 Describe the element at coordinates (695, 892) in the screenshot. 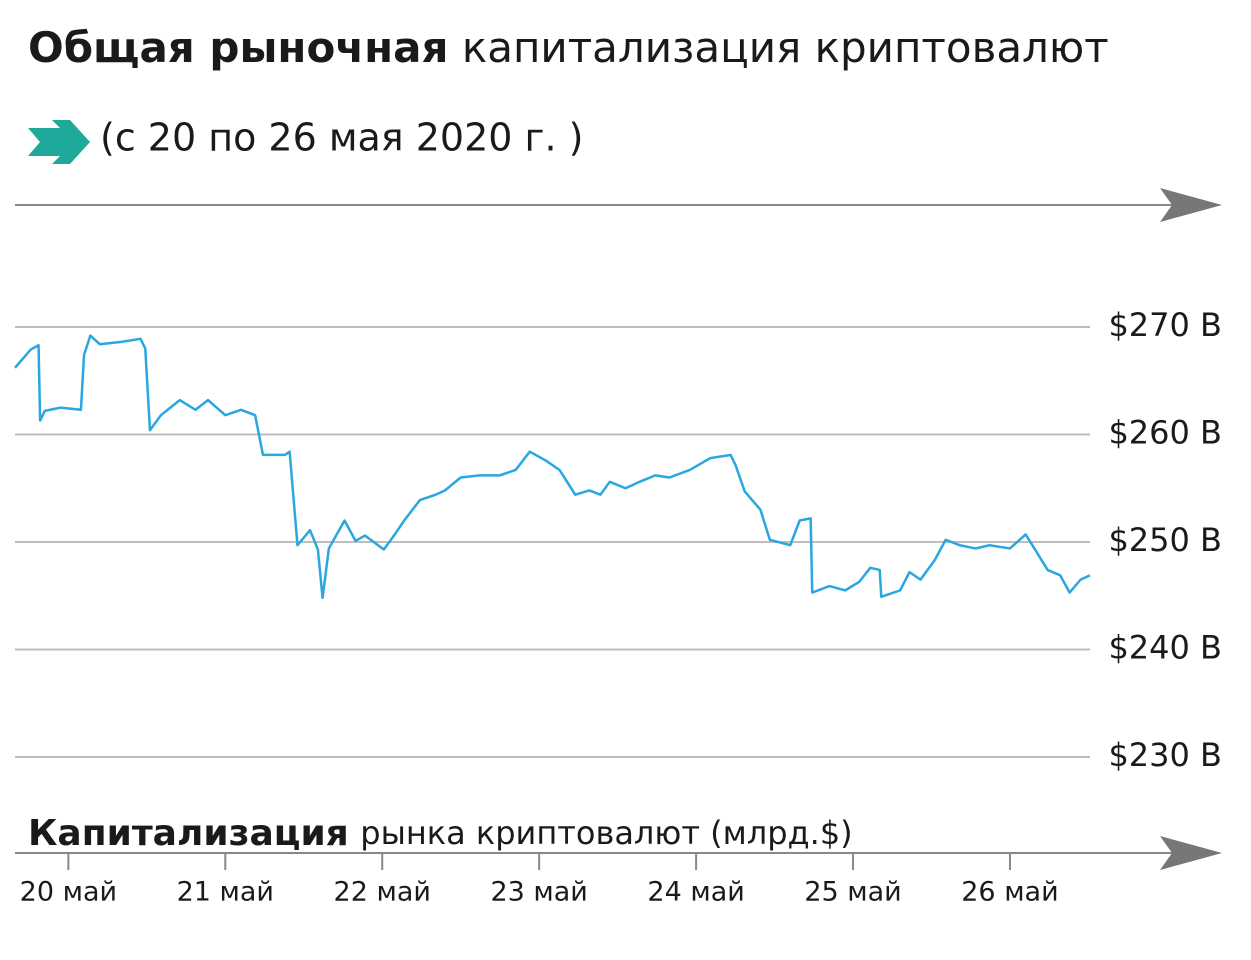

I see `x-tick-label: 24 май` at that location.